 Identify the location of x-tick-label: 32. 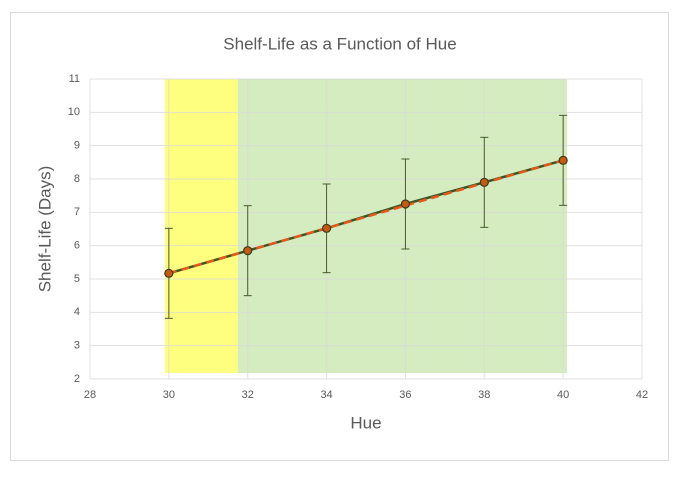
(248, 395).